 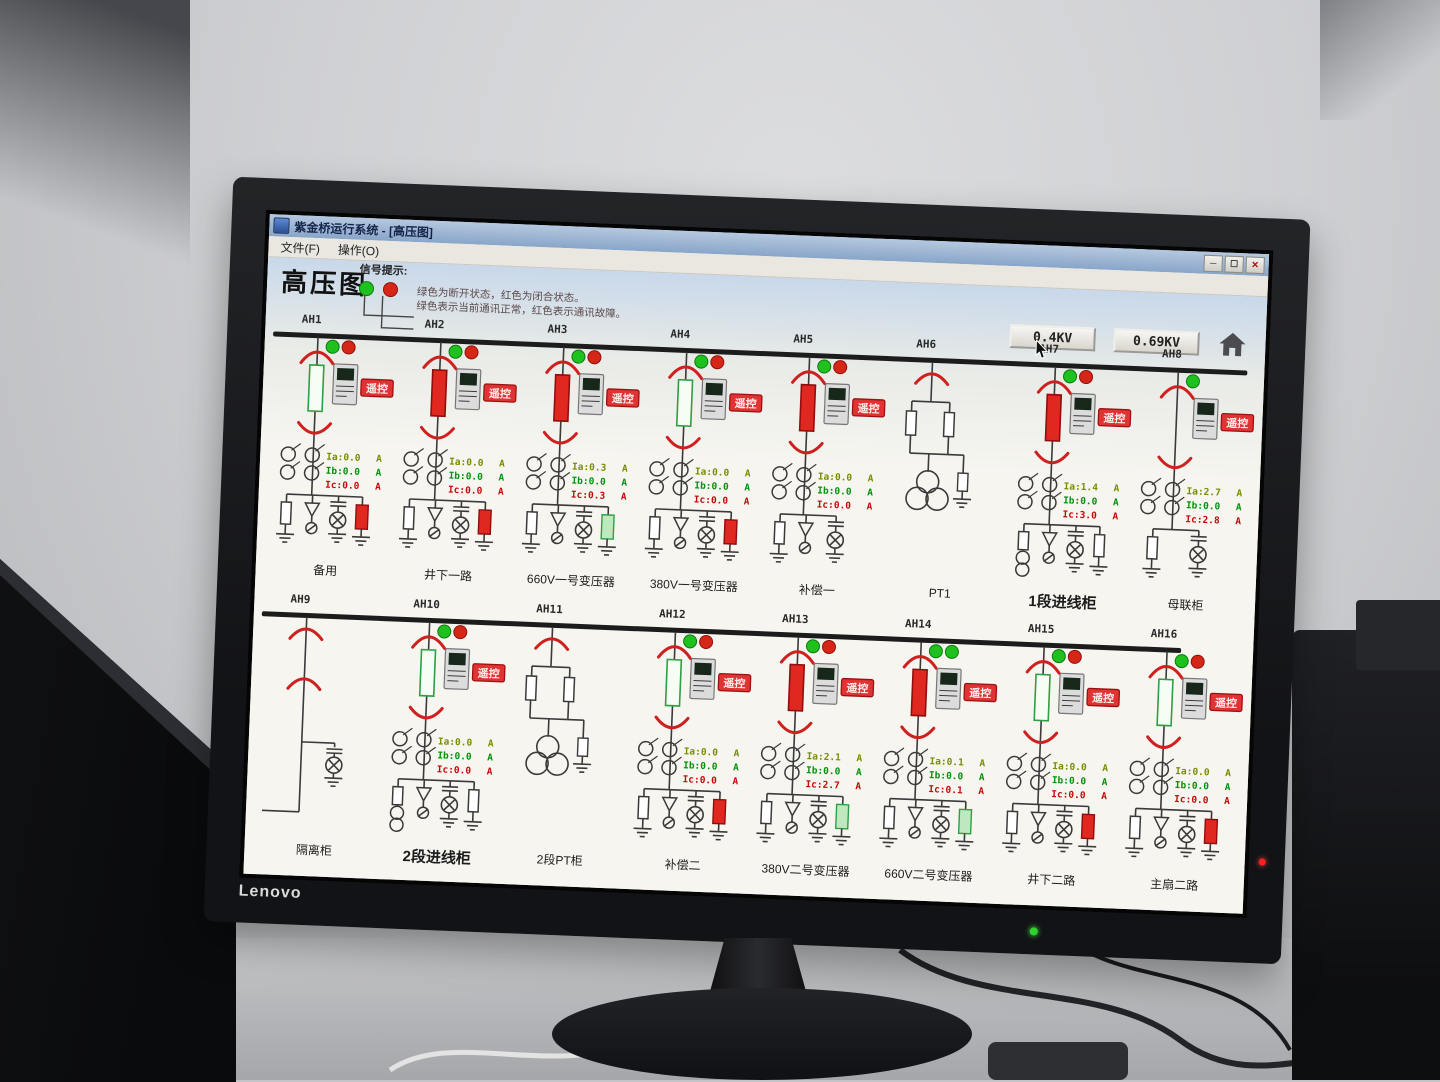 I want to click on mouse-cursor, so click(x=1043, y=350).